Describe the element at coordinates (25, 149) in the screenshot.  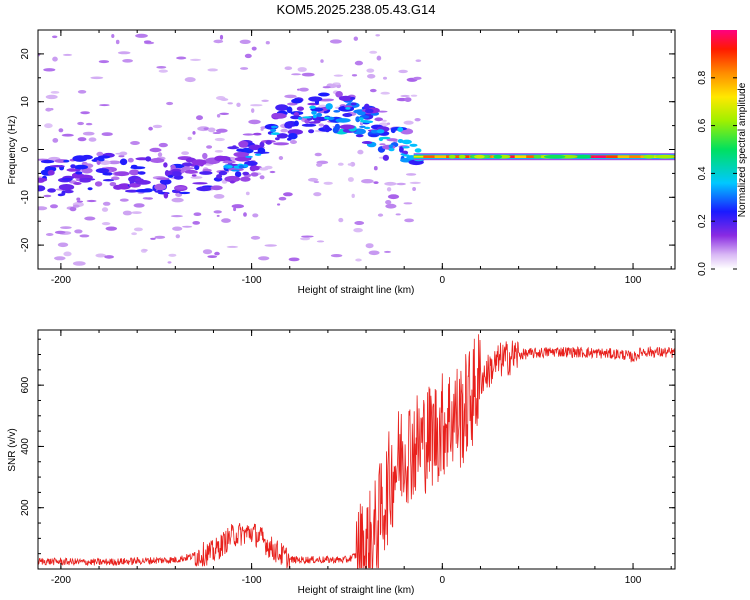
I see `spectrogram-ytick-label: 0` at that location.